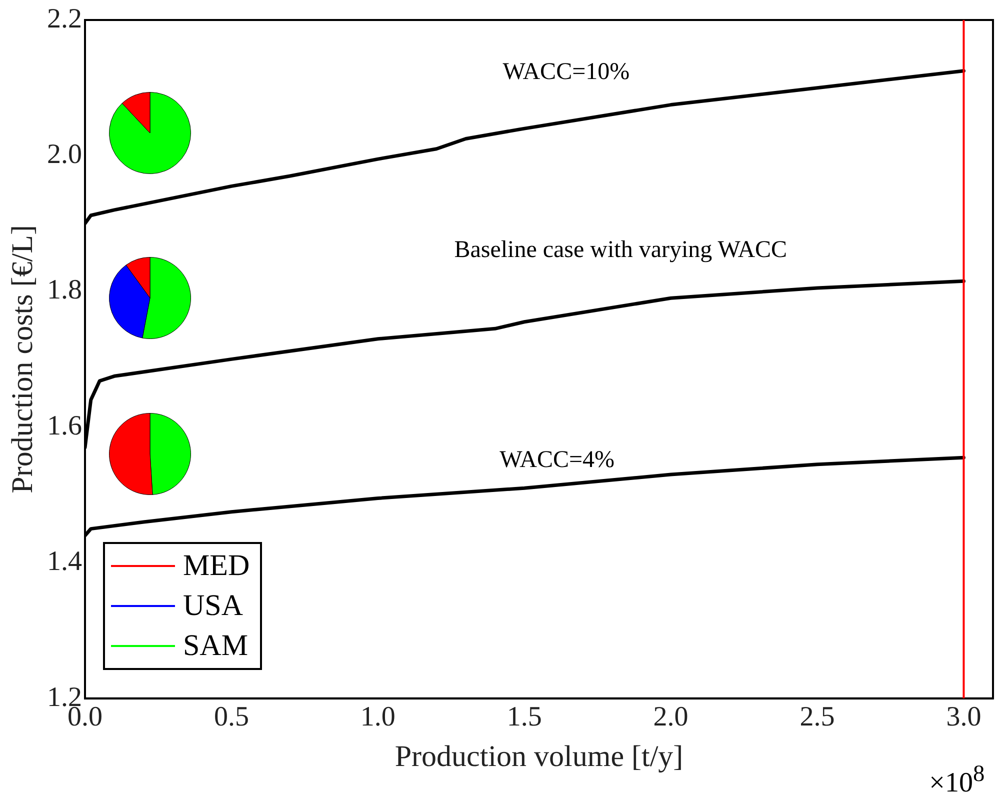  What do you see at coordinates (64, 426) in the screenshot?
I see `y-tick-label: 1.6` at bounding box center [64, 426].